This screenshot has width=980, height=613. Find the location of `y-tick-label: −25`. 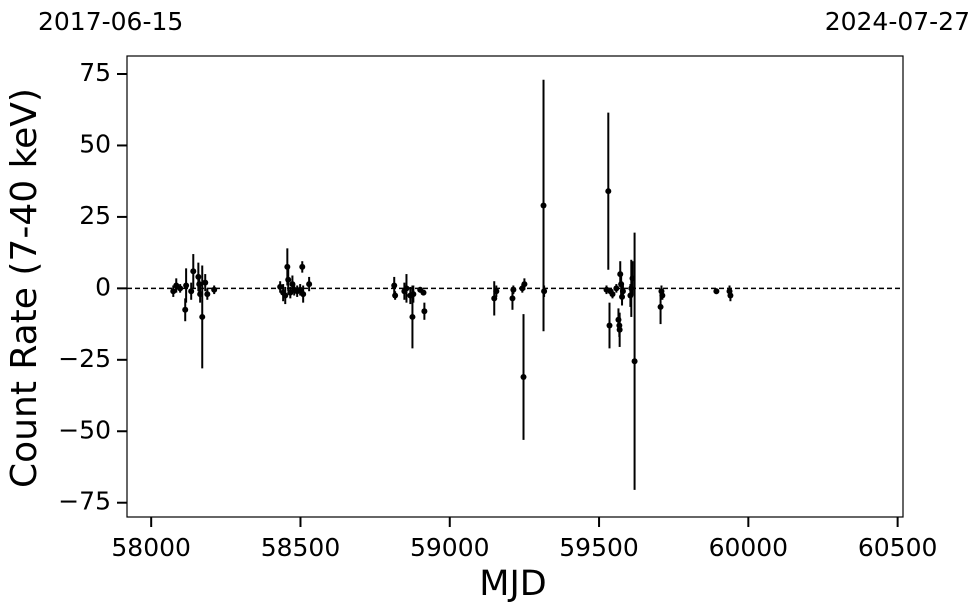

y-tick-label: −25 is located at coordinates (84, 358).